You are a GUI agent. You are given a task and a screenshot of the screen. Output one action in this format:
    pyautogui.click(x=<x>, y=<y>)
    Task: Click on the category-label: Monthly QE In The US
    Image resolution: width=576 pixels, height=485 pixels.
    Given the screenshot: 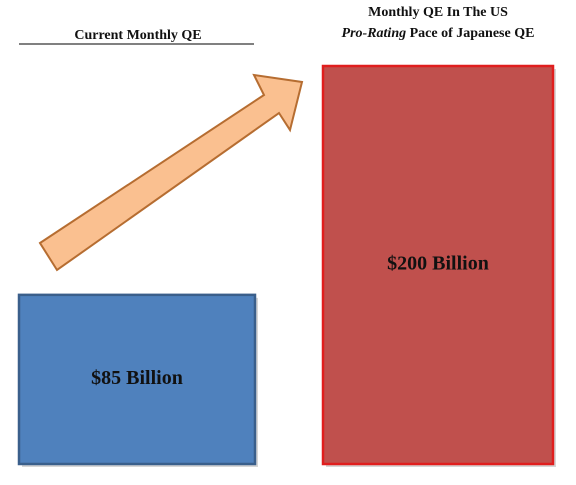 What is the action you would take?
    pyautogui.click(x=438, y=12)
    